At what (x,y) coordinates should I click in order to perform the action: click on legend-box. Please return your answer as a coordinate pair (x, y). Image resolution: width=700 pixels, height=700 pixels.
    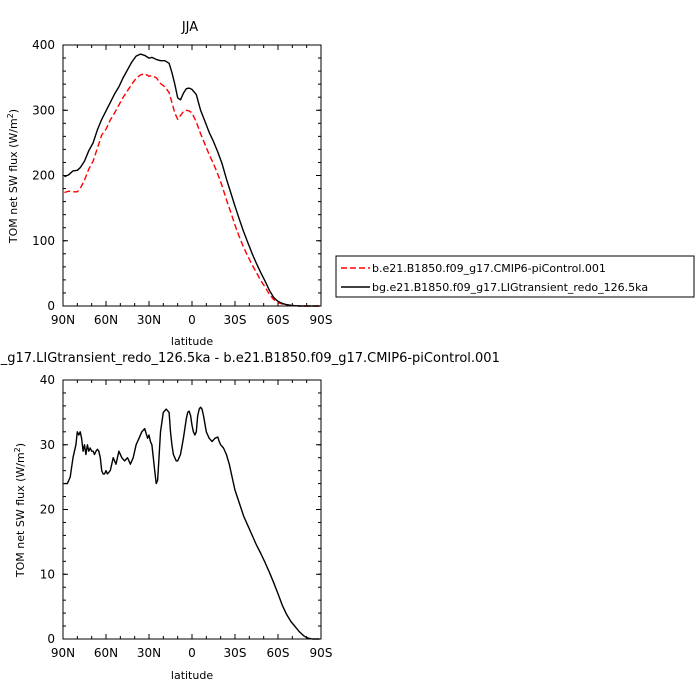
    Looking at the image, I should click on (515, 276).